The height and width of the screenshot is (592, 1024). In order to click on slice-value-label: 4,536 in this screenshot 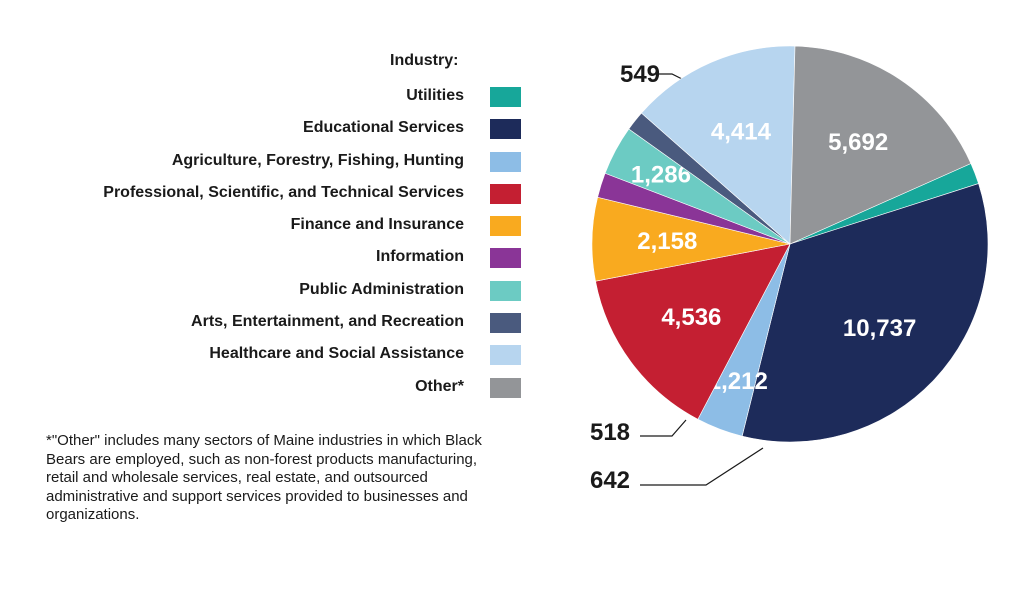, I will do `click(691, 317)`.